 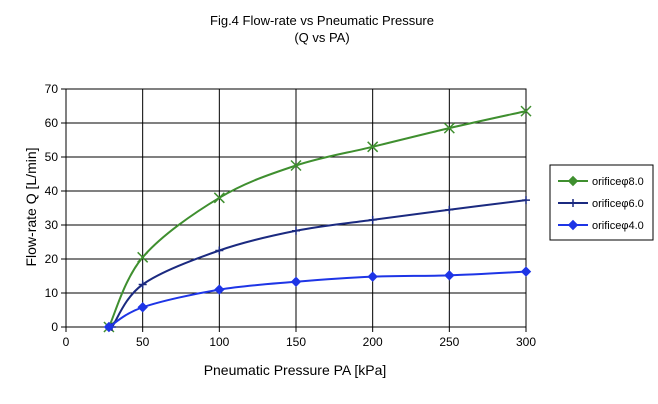 I want to click on x-tick-label: 100, so click(x=219, y=342).